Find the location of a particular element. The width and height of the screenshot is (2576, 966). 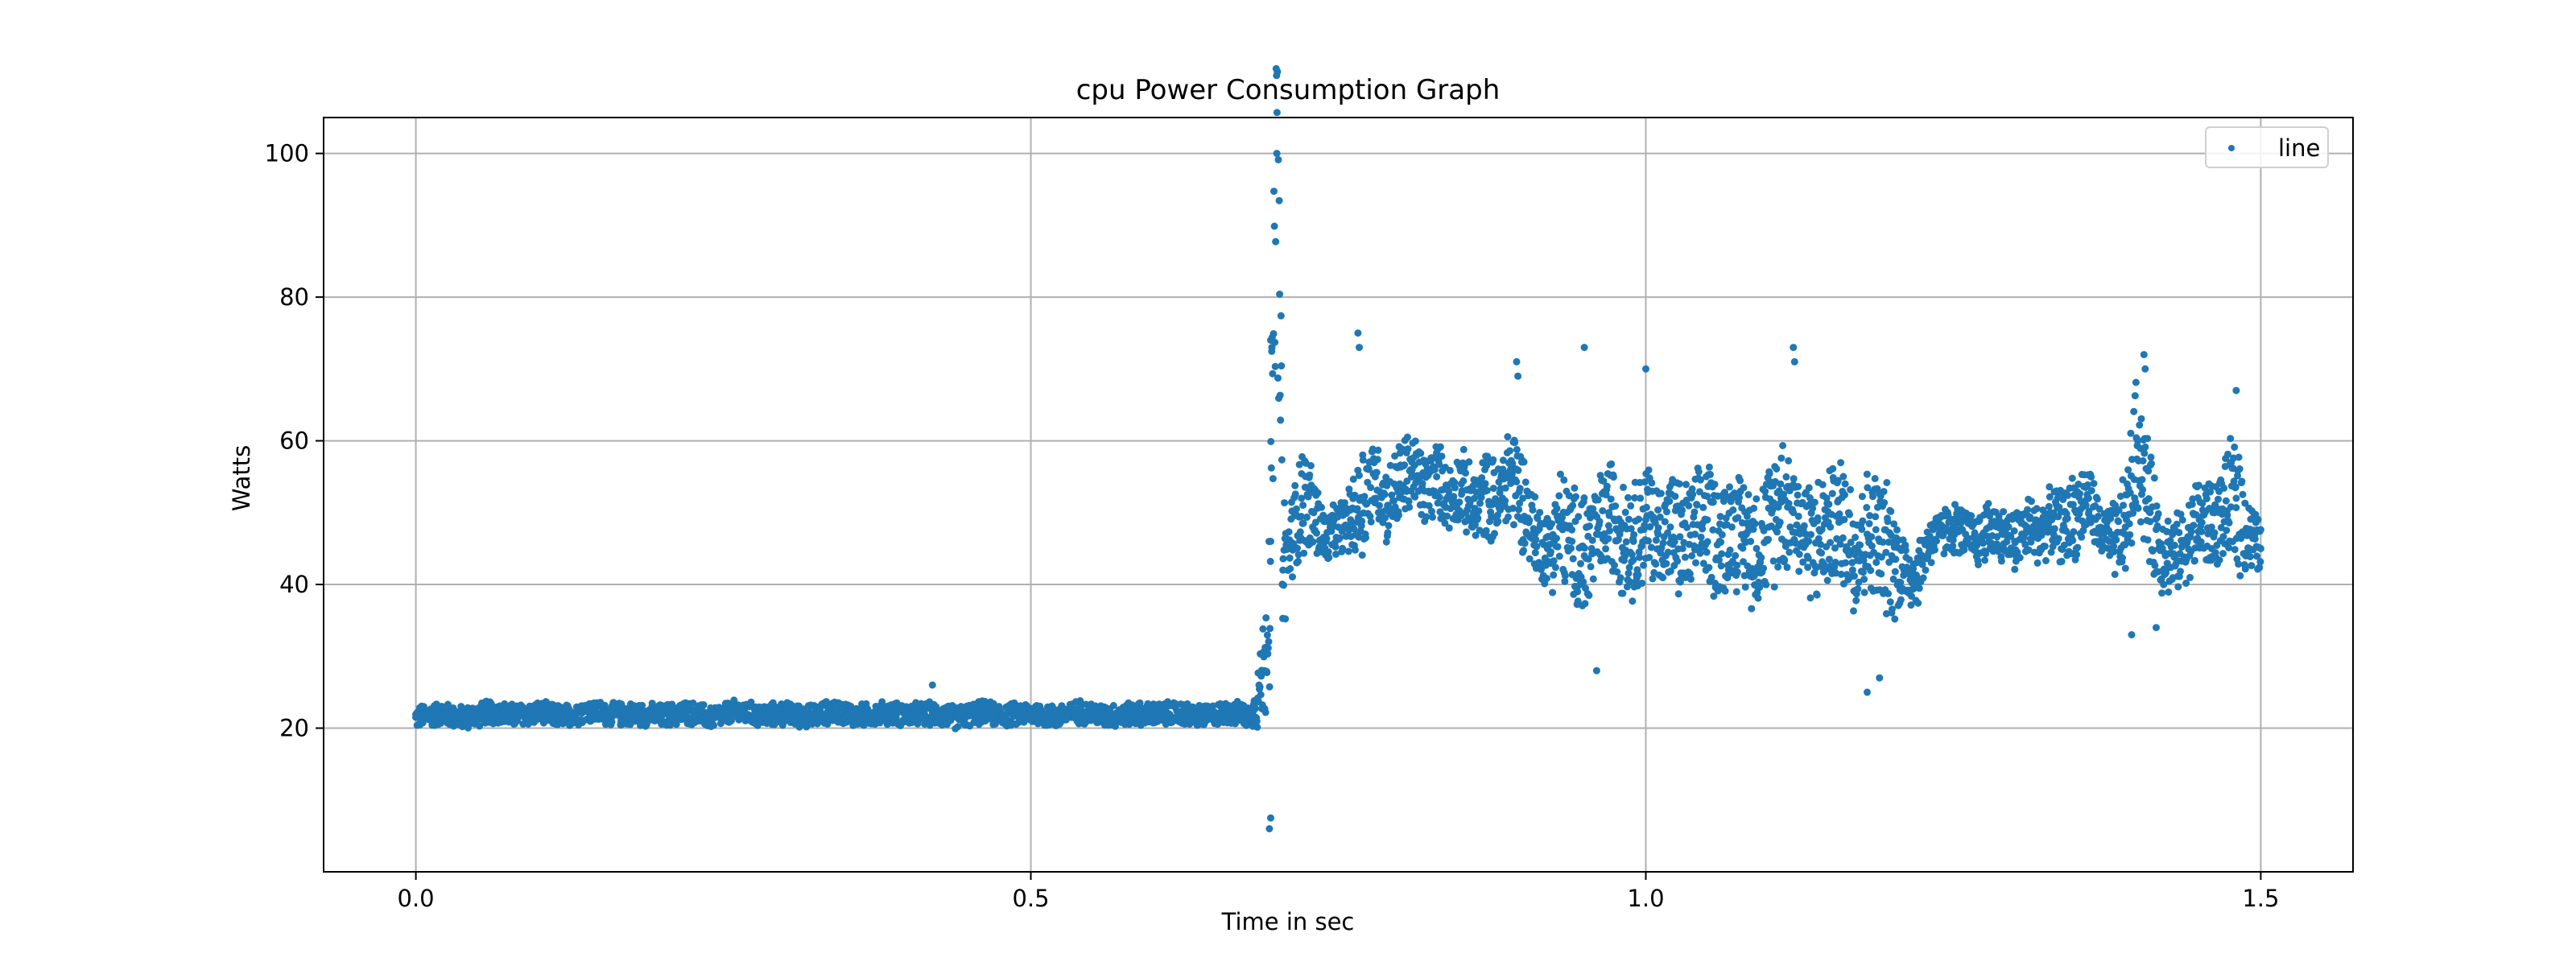

y-tick-label: 40 is located at coordinates (294, 584).